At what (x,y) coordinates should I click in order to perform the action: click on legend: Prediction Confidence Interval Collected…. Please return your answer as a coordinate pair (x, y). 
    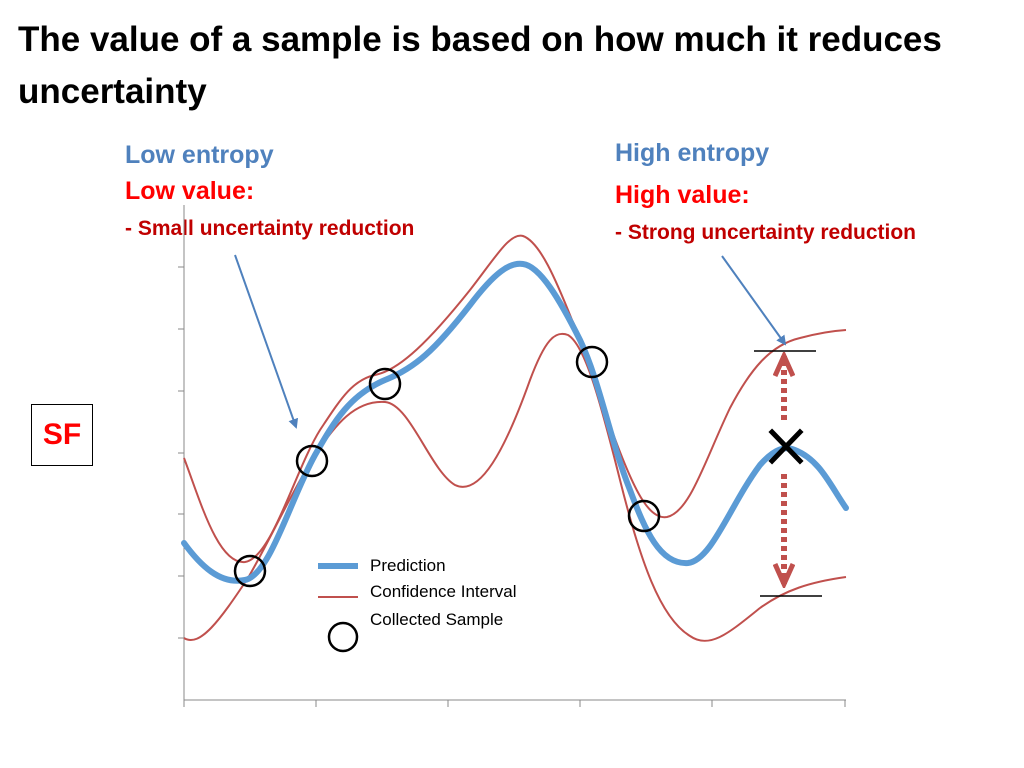
    Looking at the image, I should click on (417, 604).